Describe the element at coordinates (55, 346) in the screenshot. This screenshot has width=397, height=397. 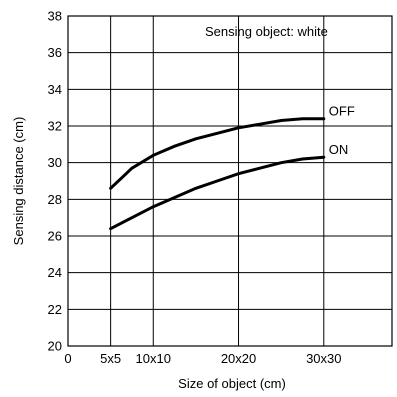
I see `y-tick-label-20: 20` at that location.